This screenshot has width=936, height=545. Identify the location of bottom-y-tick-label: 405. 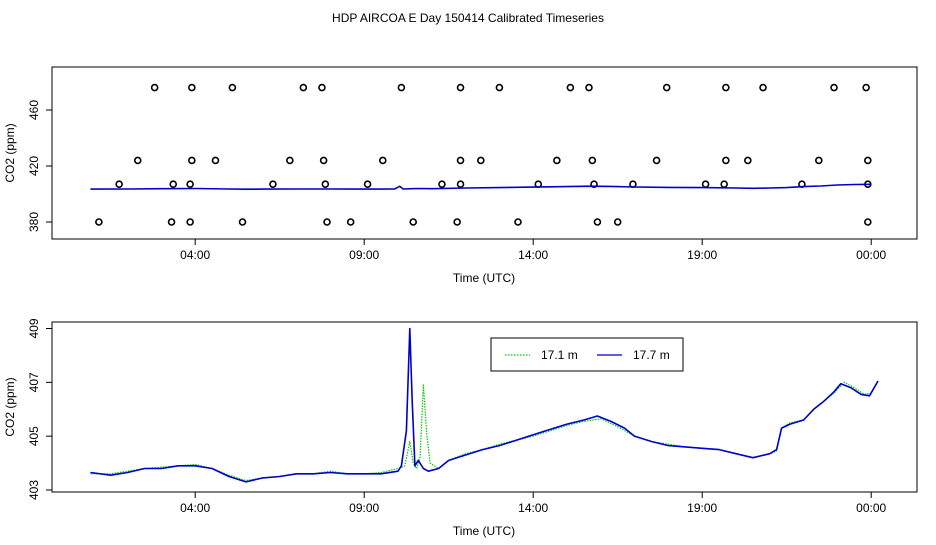
(34, 436).